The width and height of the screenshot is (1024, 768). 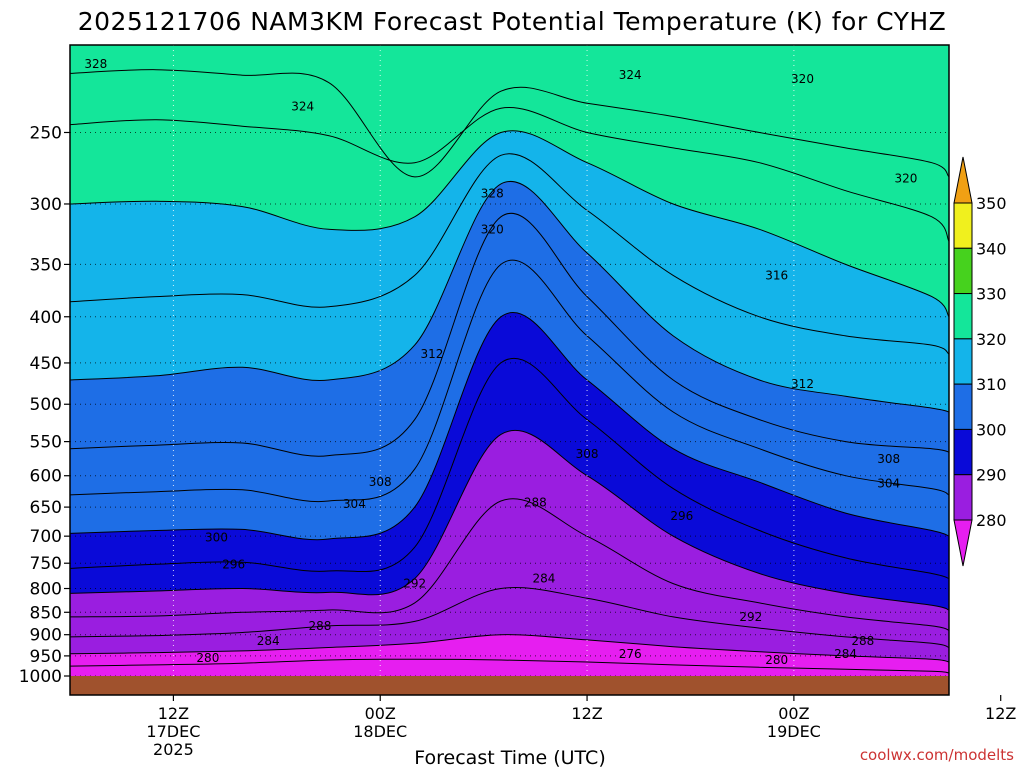 What do you see at coordinates (991, 520) in the screenshot?
I see `colorbar-tick-label: 280` at bounding box center [991, 520].